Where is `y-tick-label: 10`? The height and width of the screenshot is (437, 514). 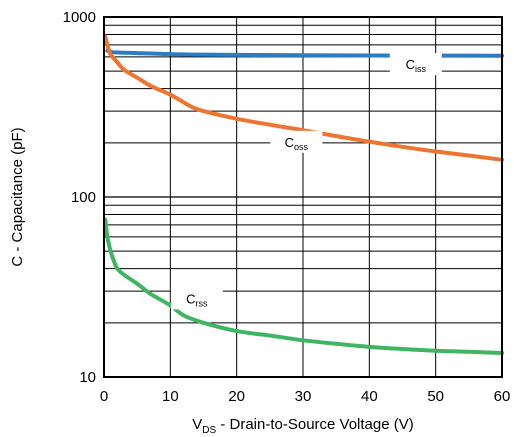
y-tick-label: 10 is located at coordinates (87, 377).